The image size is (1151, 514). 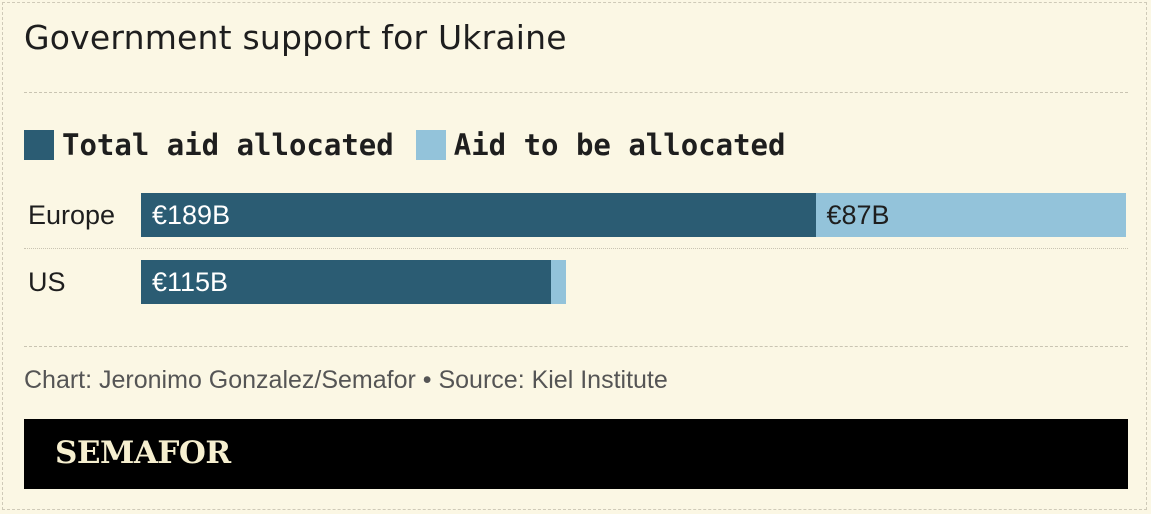 I want to click on bar-value-label: €87B, so click(x=858, y=214).